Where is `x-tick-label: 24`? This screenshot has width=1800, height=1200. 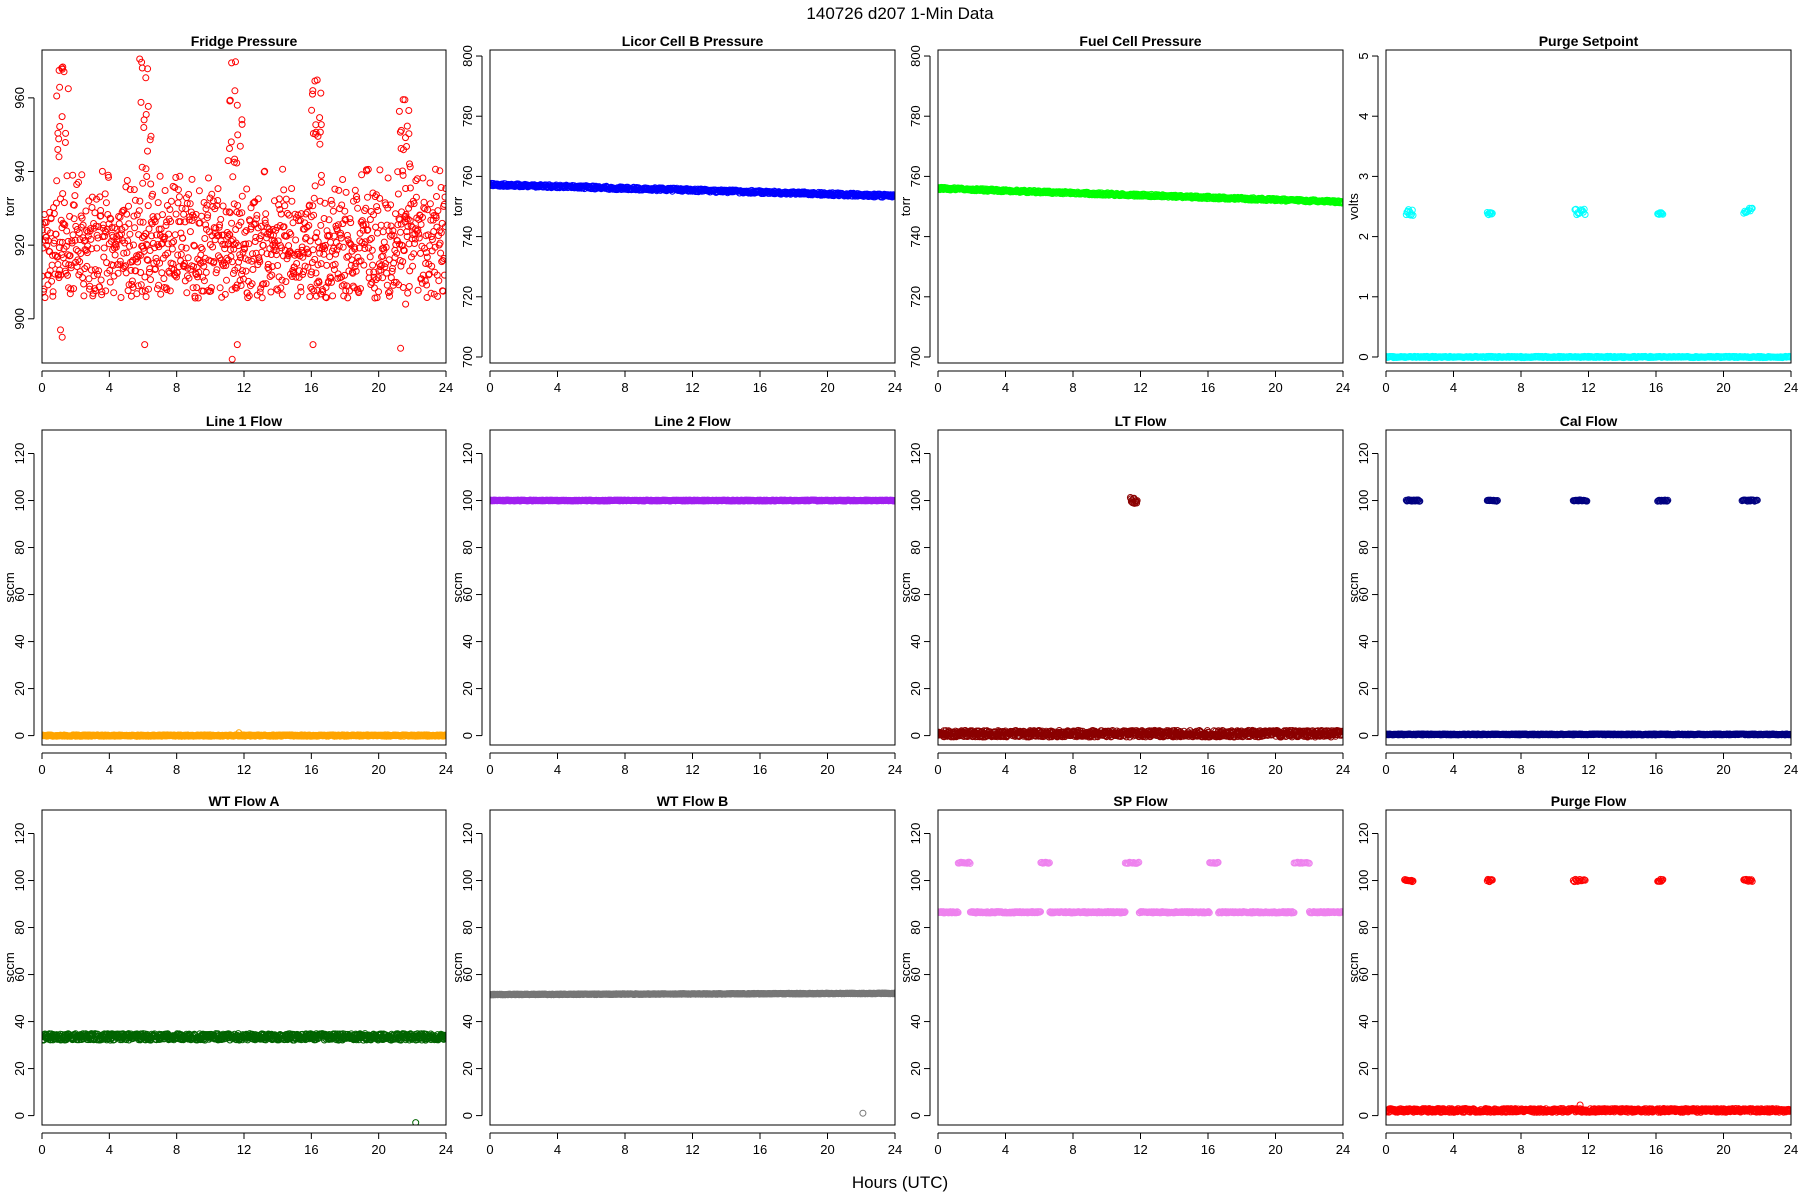
x-tick-label: 24 is located at coordinates (895, 769).